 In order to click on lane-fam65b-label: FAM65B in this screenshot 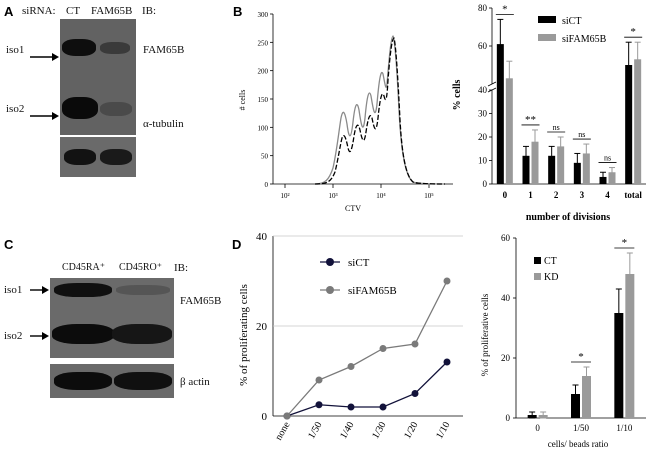, I will do `click(112, 11)`.